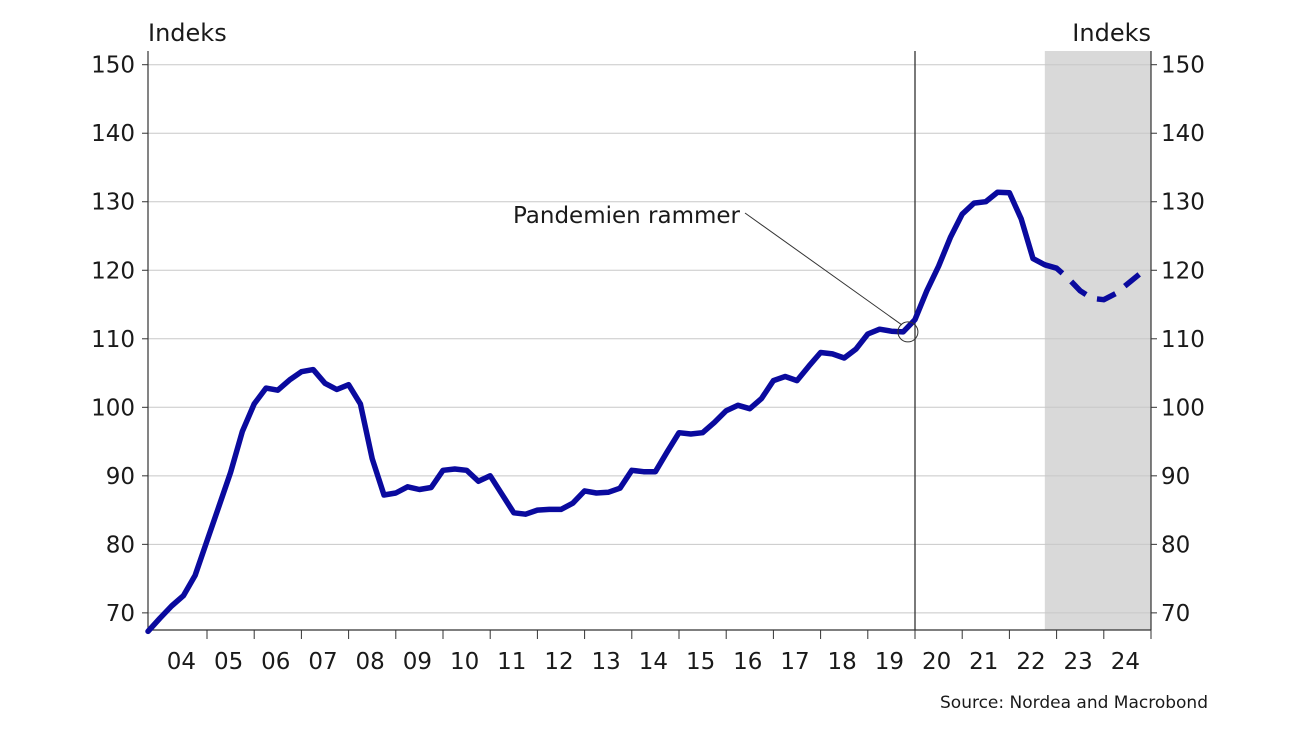 This screenshot has height=731, width=1300. I want to click on x-tick-label: 07, so click(322, 662).